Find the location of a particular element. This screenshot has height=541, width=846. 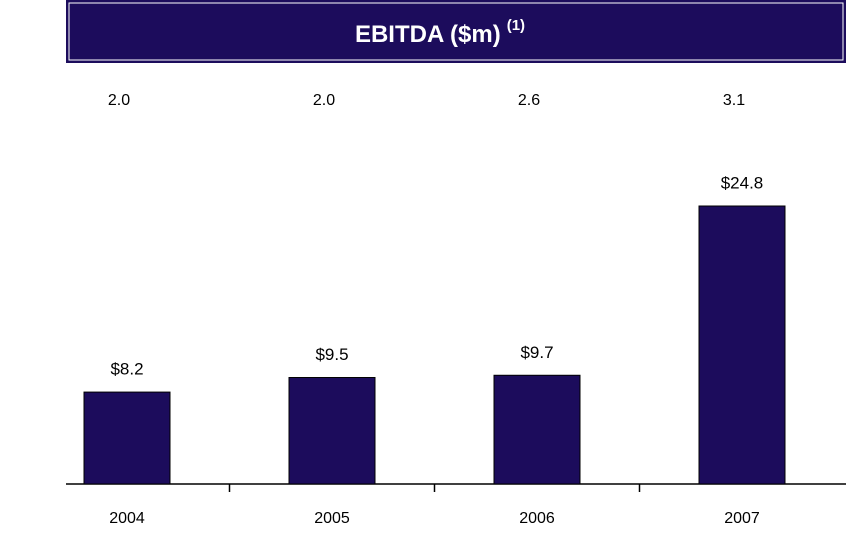

chart-title: EBITDA ($m) (1) is located at coordinates (440, 32).